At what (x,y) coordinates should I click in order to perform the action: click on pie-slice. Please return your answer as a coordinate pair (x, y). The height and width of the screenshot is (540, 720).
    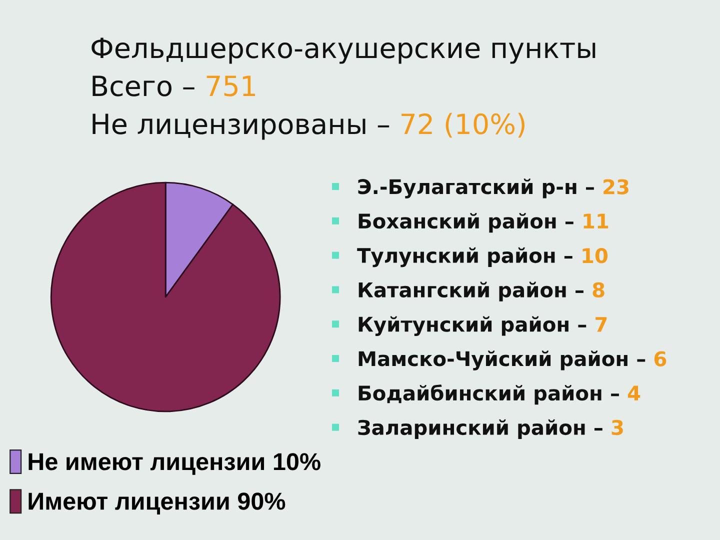
    Looking at the image, I should click on (165, 297).